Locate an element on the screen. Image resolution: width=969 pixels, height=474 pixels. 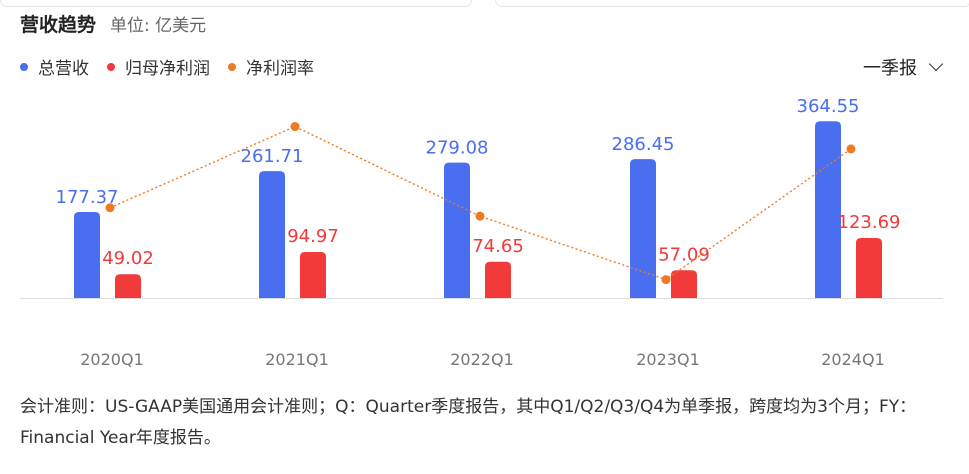
net-margin-point-2021Q1 is located at coordinates (295, 127).